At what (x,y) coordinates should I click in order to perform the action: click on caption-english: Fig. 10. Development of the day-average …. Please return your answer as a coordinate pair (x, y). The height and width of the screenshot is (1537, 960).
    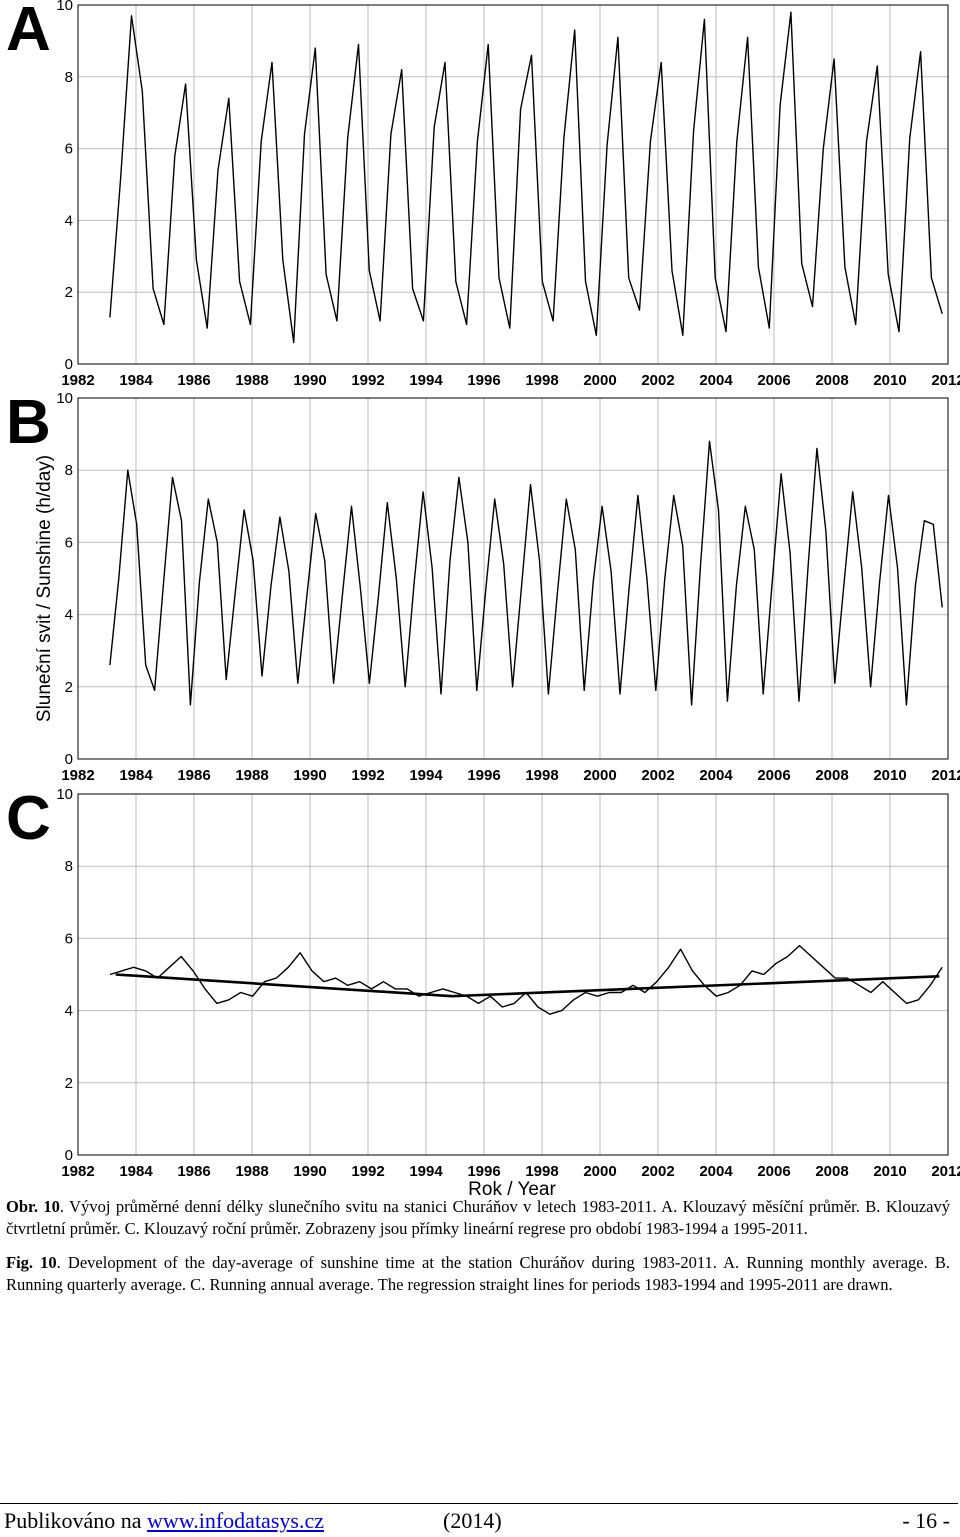
    Looking at the image, I should click on (478, 1274).